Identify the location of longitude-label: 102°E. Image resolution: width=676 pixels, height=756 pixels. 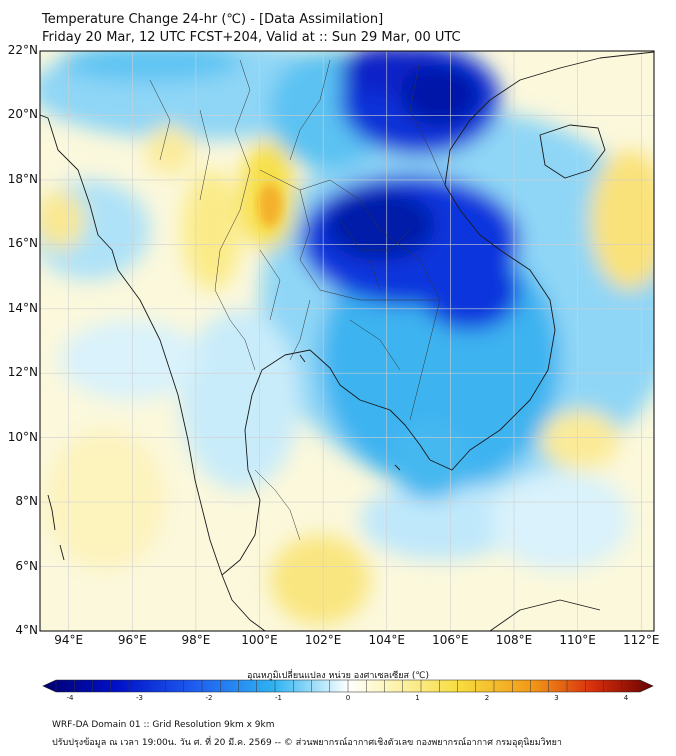
(323, 640).